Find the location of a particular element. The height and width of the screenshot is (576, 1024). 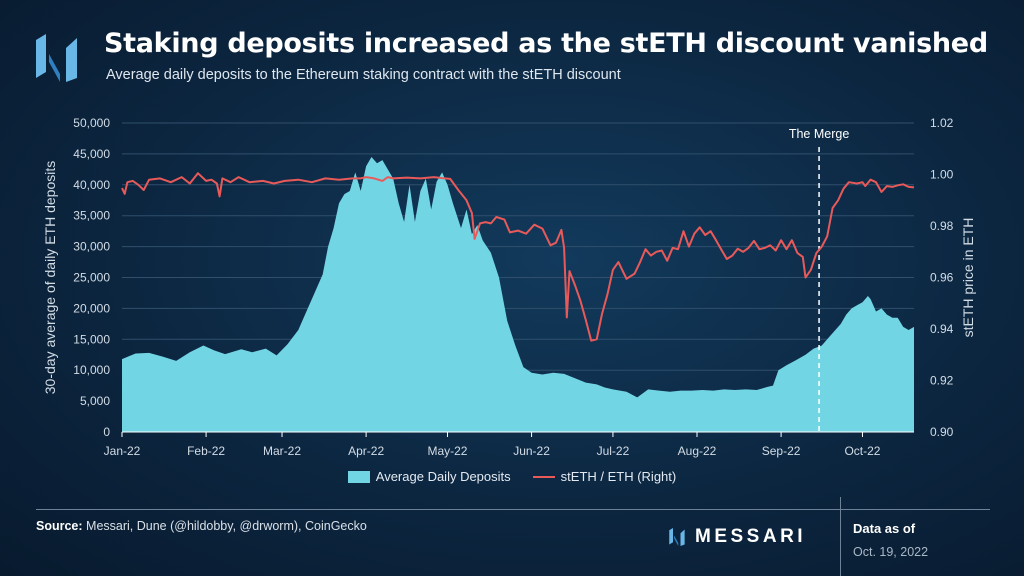

y-tick-label: 20,000 is located at coordinates (91, 308).